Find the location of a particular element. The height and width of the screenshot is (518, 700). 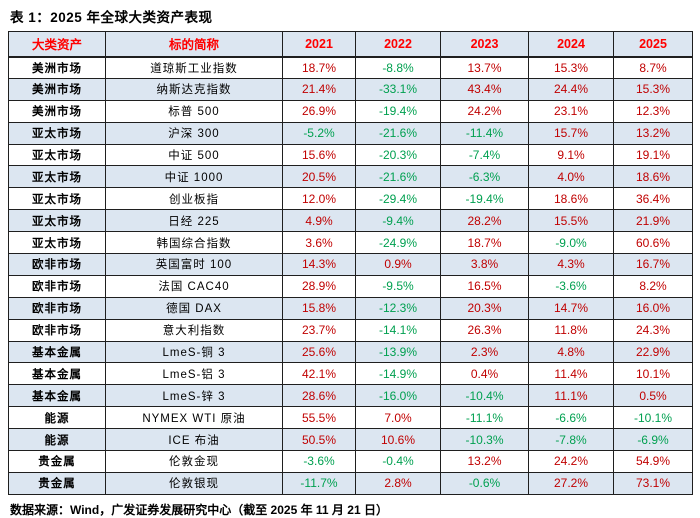

value-cell-2021: 20.5% is located at coordinates (319, 177).